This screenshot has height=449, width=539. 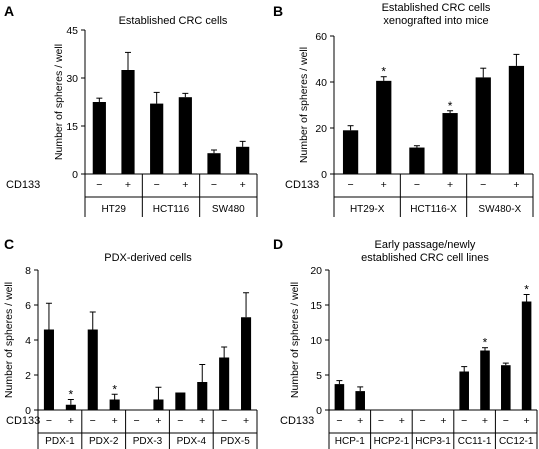 I want to click on chart-title: PDX-derived cells, so click(x=148, y=258).